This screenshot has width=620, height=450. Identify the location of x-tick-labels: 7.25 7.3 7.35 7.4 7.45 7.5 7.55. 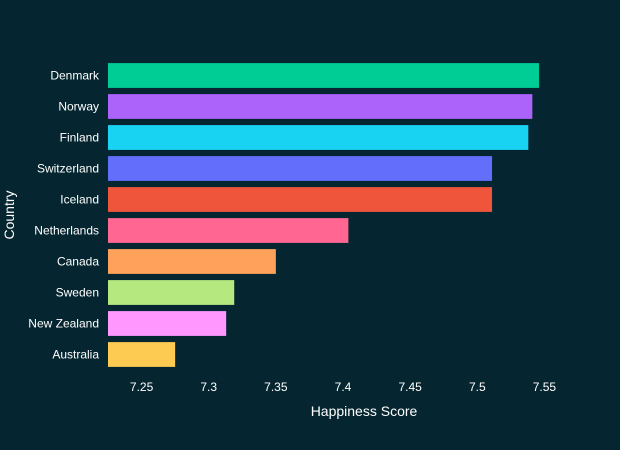
(343, 387).